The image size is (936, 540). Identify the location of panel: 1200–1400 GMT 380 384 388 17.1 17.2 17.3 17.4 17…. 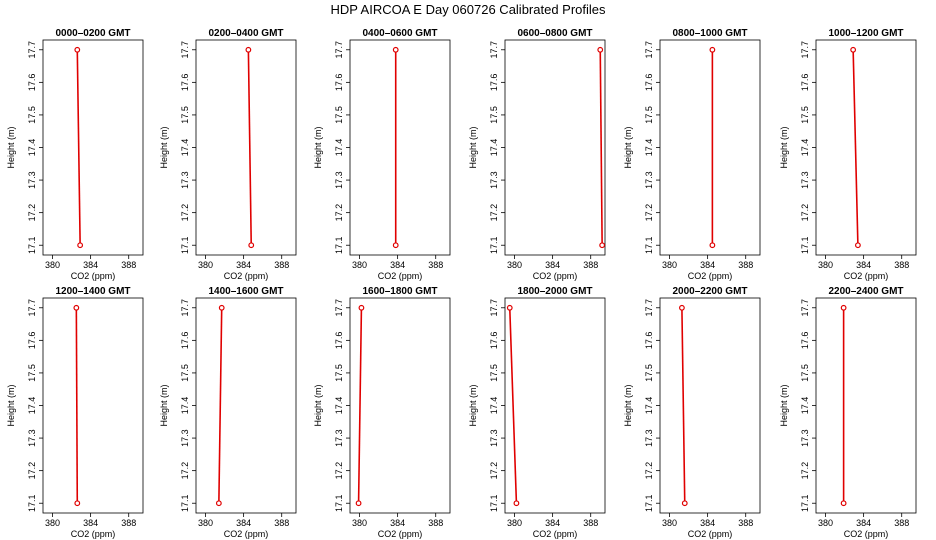
(75, 412).